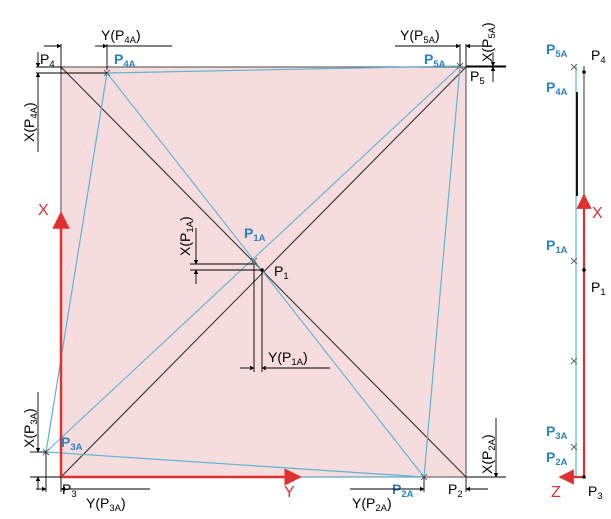 The height and width of the screenshot is (519, 611). Describe the element at coordinates (372, 504) in the screenshot. I see `dim-y-p2a: Y(P2A)` at that location.